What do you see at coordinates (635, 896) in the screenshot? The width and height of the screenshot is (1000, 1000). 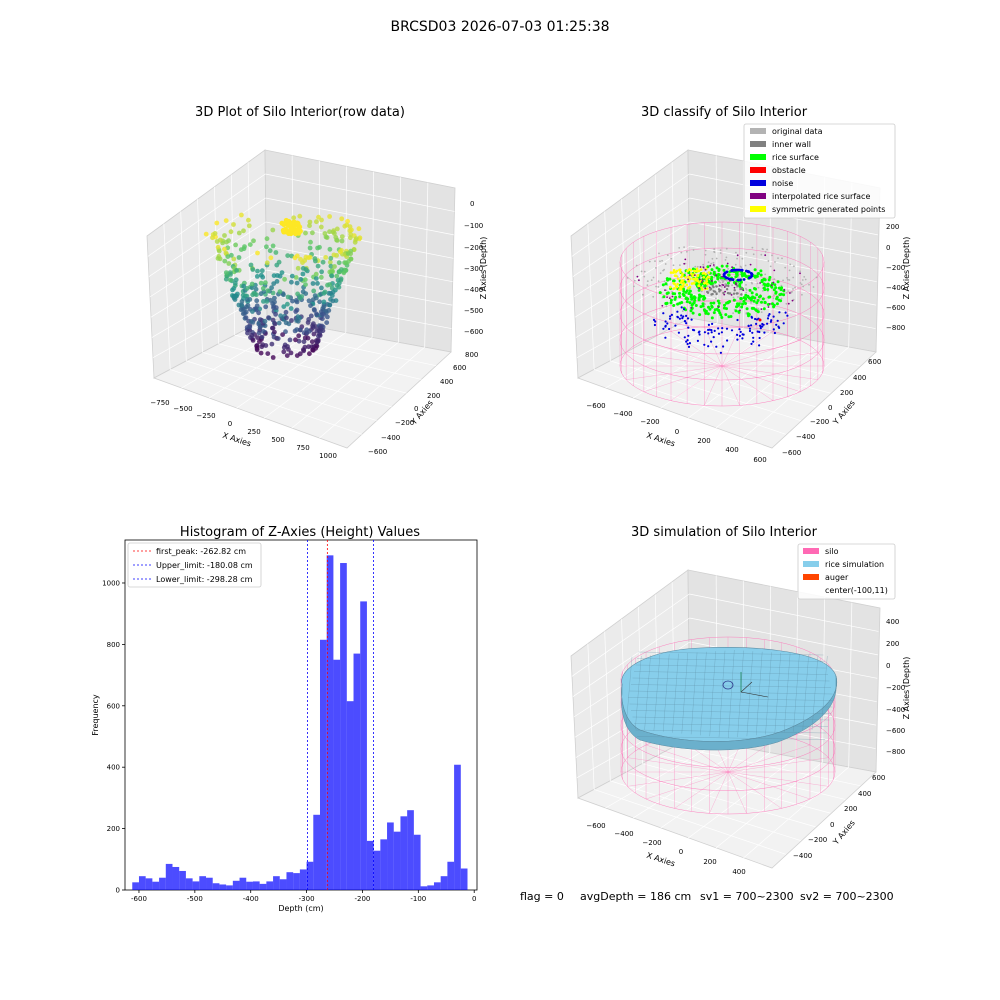 I see `footer-avg-depth: avgDepth = 186 cm` at bounding box center [635, 896].